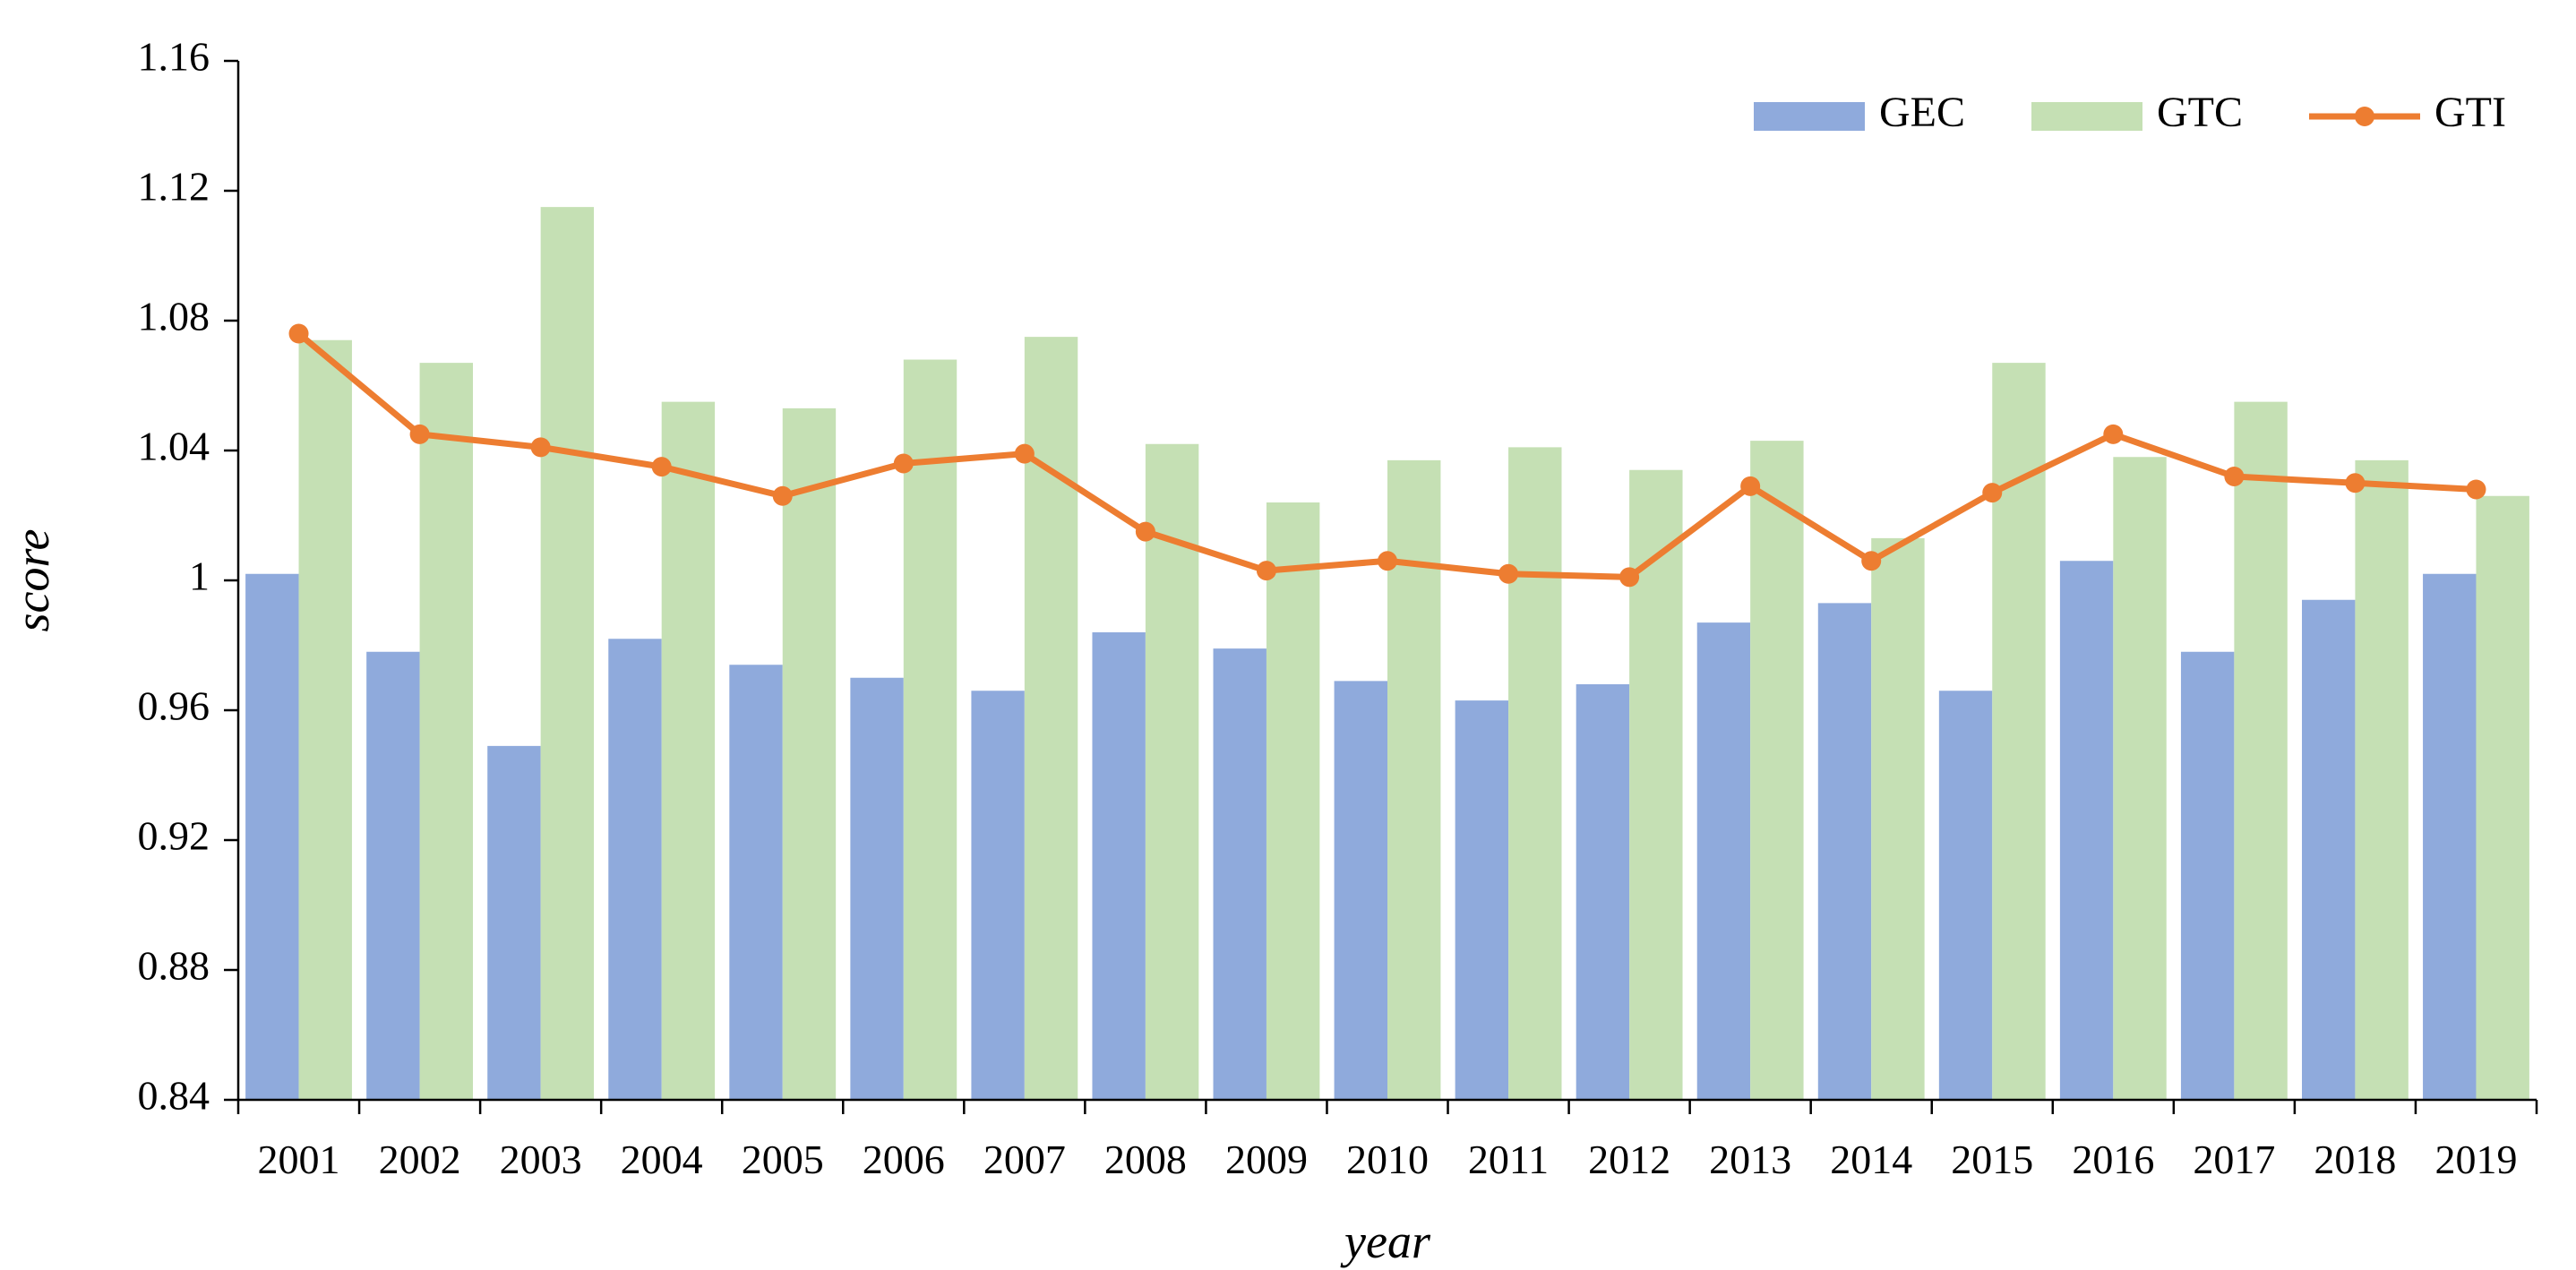  What do you see at coordinates (174, 187) in the screenshot?
I see `y-tick-label: 1.12` at bounding box center [174, 187].